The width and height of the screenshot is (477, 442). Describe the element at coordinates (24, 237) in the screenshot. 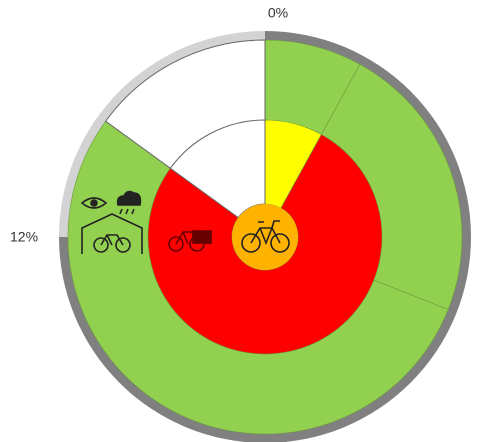

I see `left-percent-label: 12%` at that location.